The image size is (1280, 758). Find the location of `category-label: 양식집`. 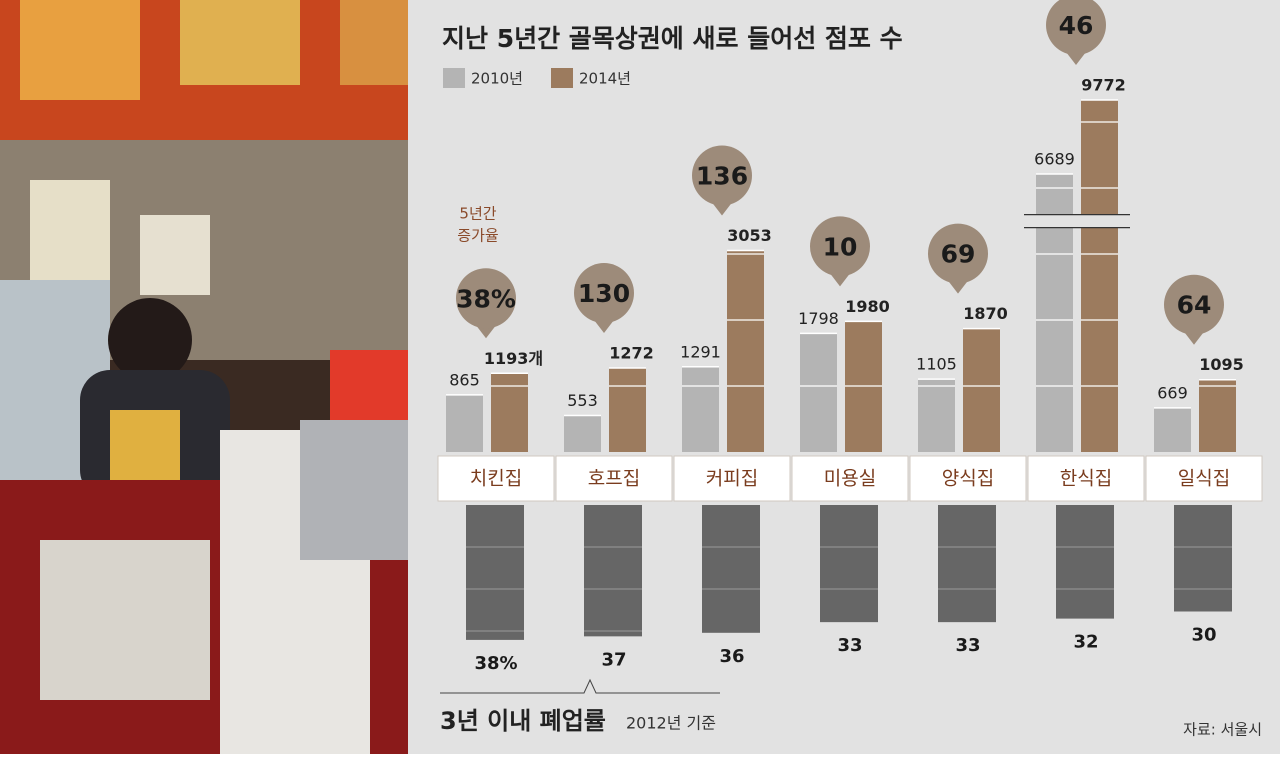

category-label: 양식집 is located at coordinates (968, 479).